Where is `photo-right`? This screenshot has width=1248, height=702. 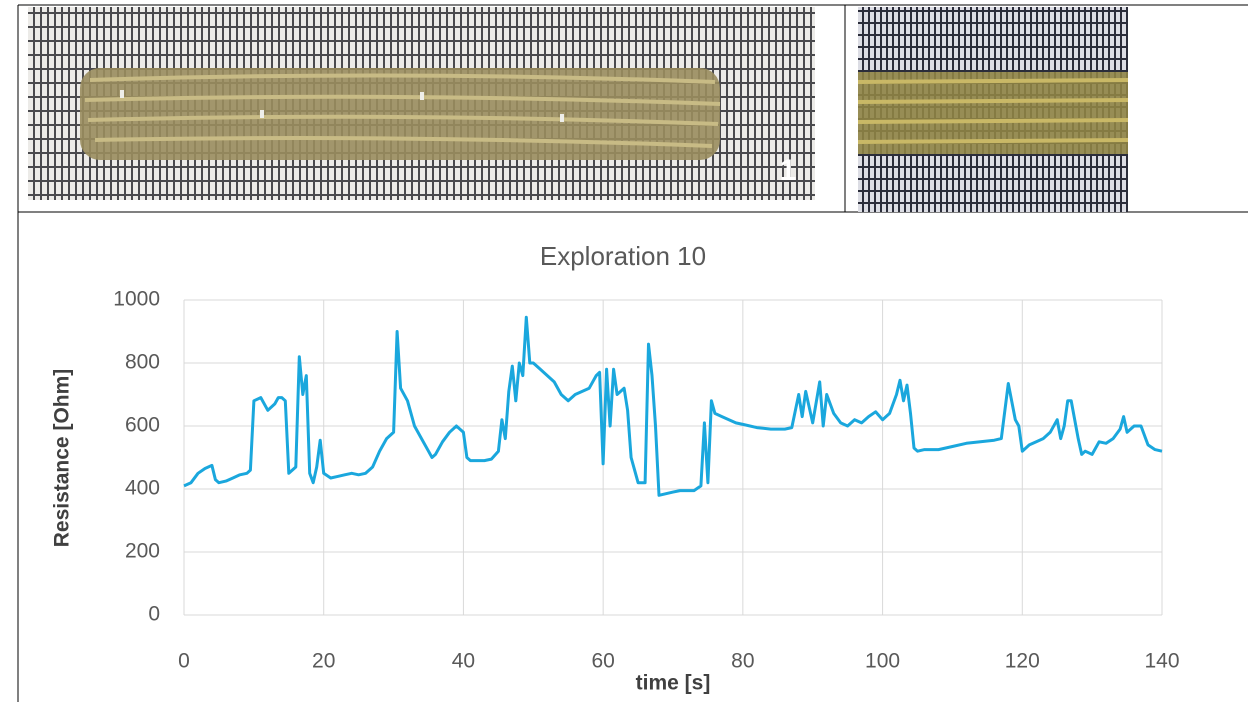 photo-right is located at coordinates (993, 109).